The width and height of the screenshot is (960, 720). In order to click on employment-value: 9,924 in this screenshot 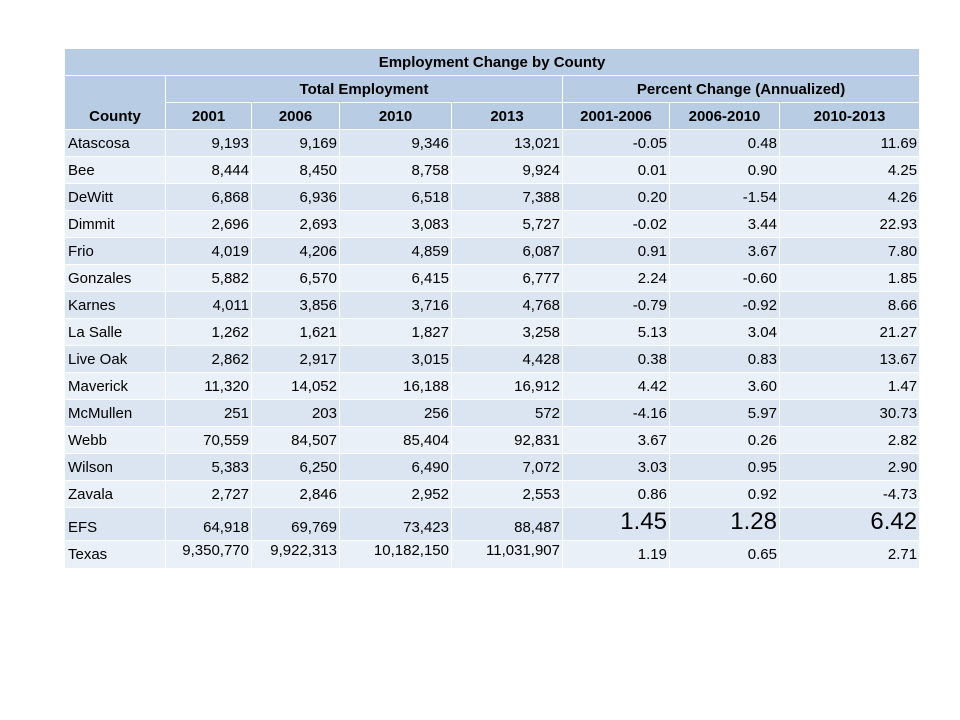, I will do `click(507, 170)`.